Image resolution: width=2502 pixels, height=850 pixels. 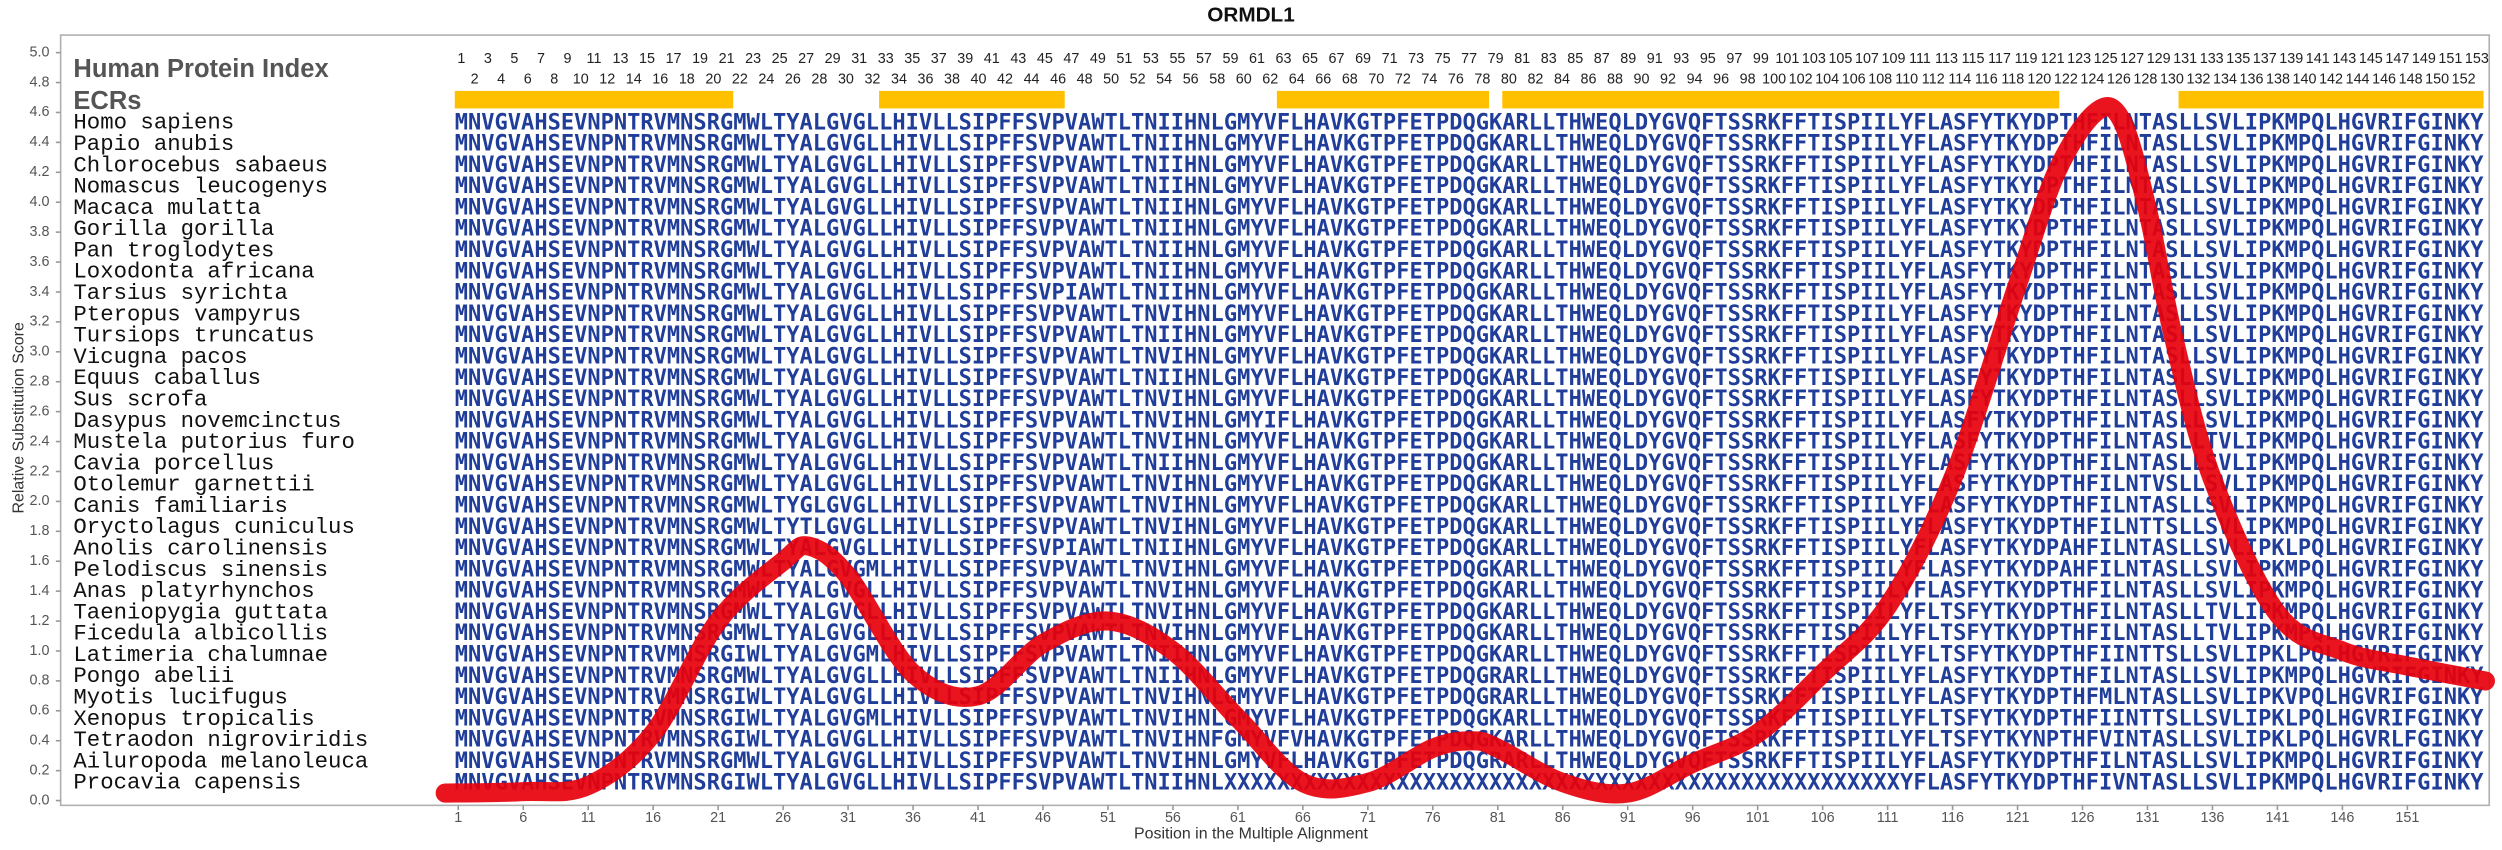 I want to click on index-number: 25, so click(x=780, y=59).